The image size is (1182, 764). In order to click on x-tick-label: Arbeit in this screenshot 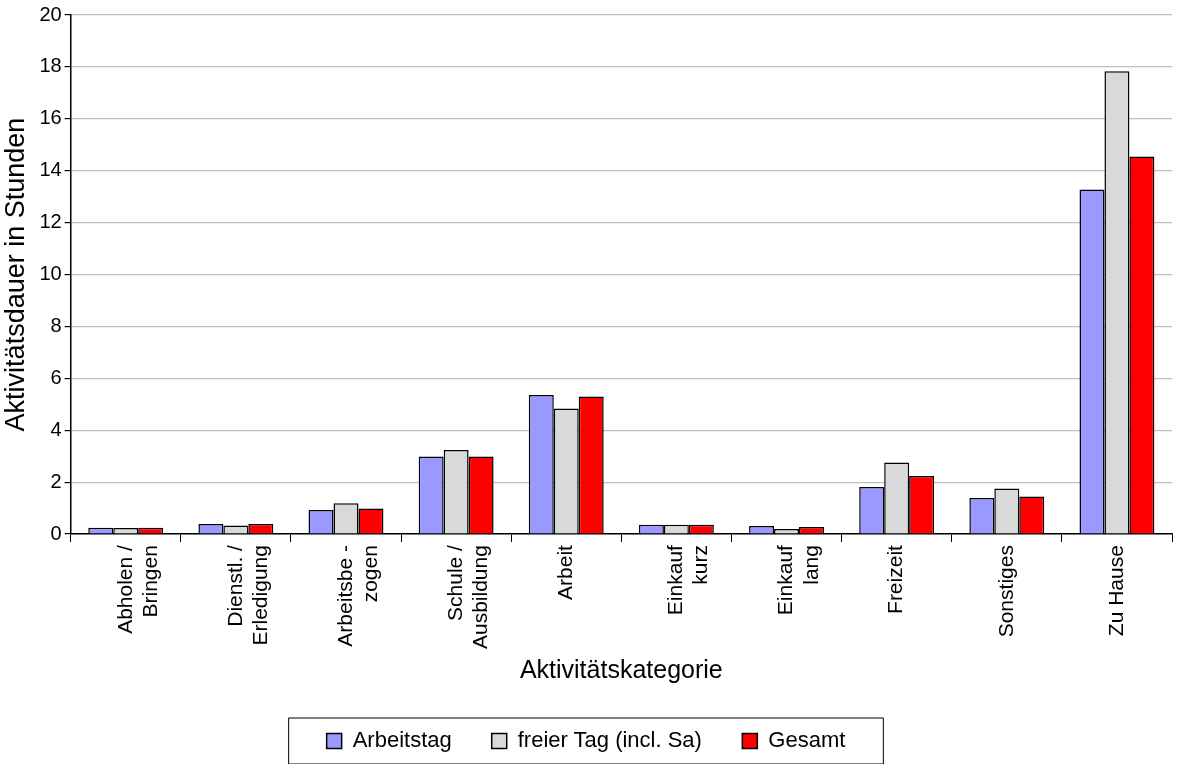, I will do `click(565, 572)`.